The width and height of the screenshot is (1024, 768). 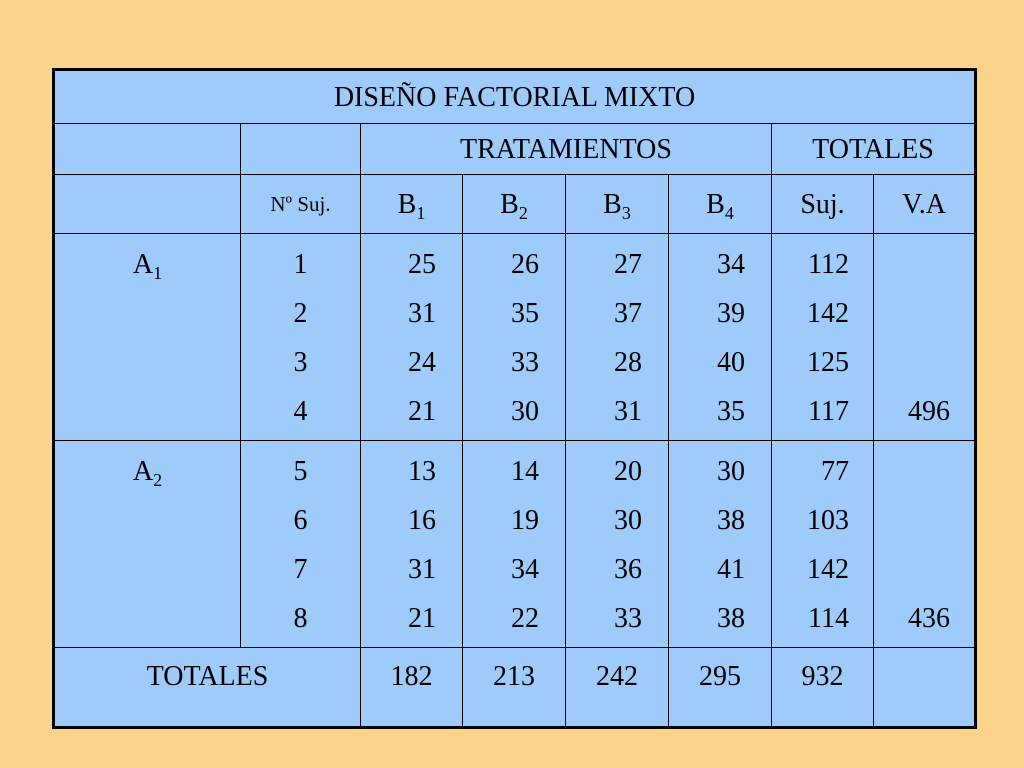 What do you see at coordinates (617, 544) in the screenshot?
I see `b3-values: 20 30 36 33` at bounding box center [617, 544].